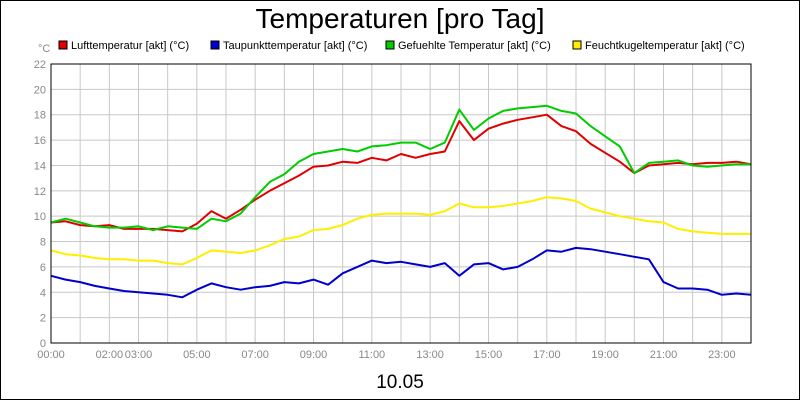 The image size is (800, 400). I want to click on y-tick-label: 18, so click(40, 116).